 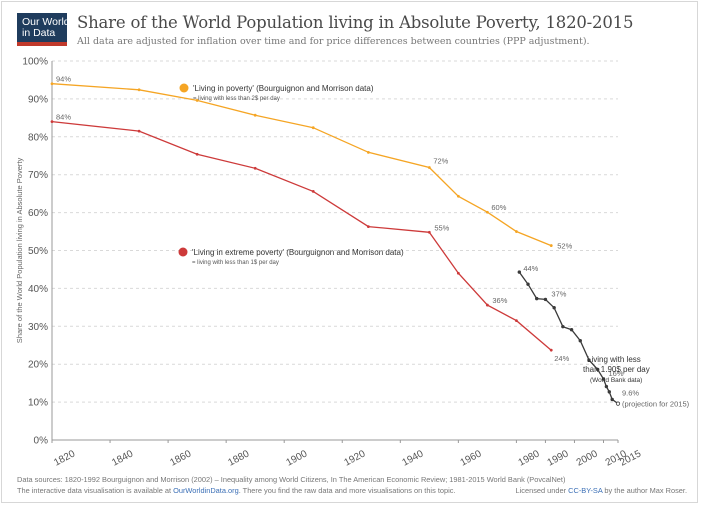 What do you see at coordinates (39, 33) in the screenshot?
I see `logo-line-2: in Data` at bounding box center [39, 33].